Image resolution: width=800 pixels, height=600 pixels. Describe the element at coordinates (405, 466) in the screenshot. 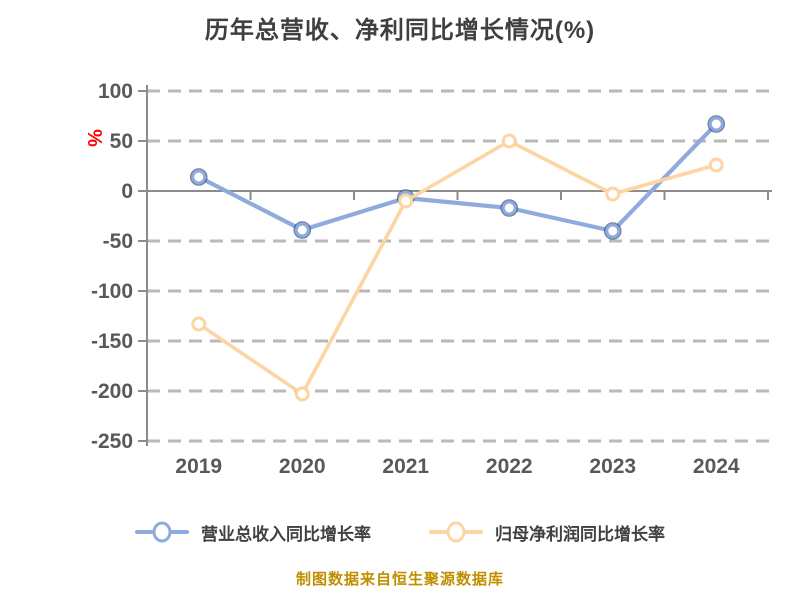

I see `x-tick-label: 2021` at that location.